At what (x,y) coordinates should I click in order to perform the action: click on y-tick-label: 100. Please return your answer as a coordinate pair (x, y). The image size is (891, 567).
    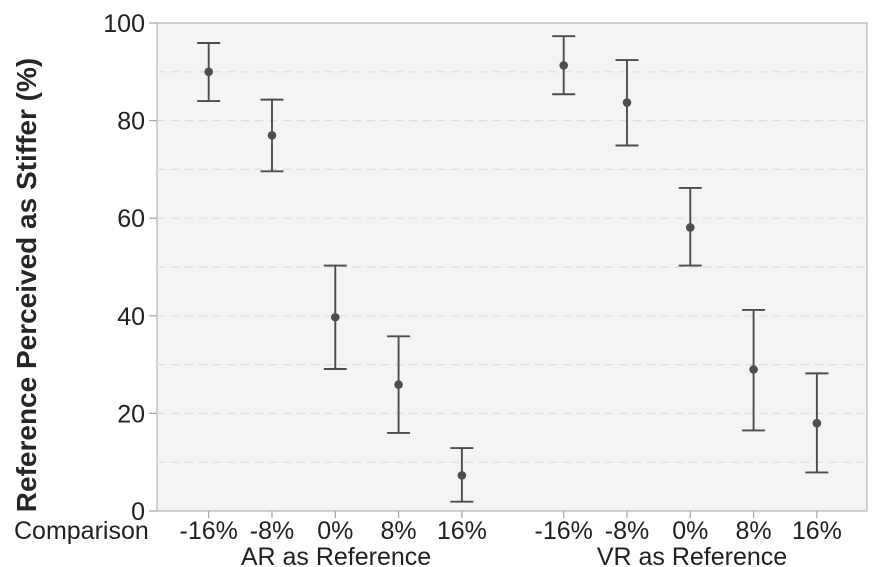
    Looking at the image, I should click on (124, 24).